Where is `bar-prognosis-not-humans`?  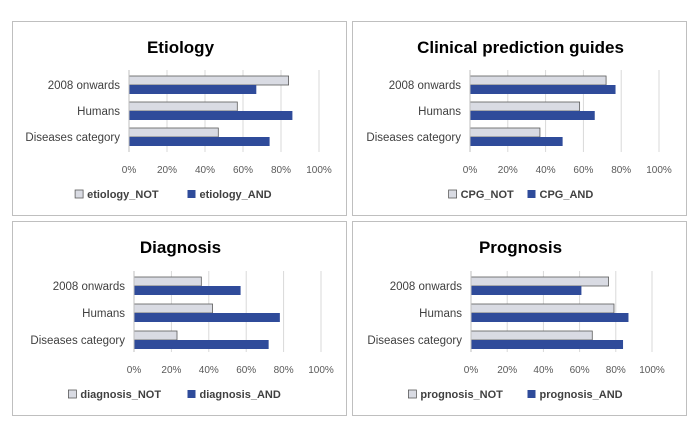 bar-prognosis-not-humans is located at coordinates (542, 308).